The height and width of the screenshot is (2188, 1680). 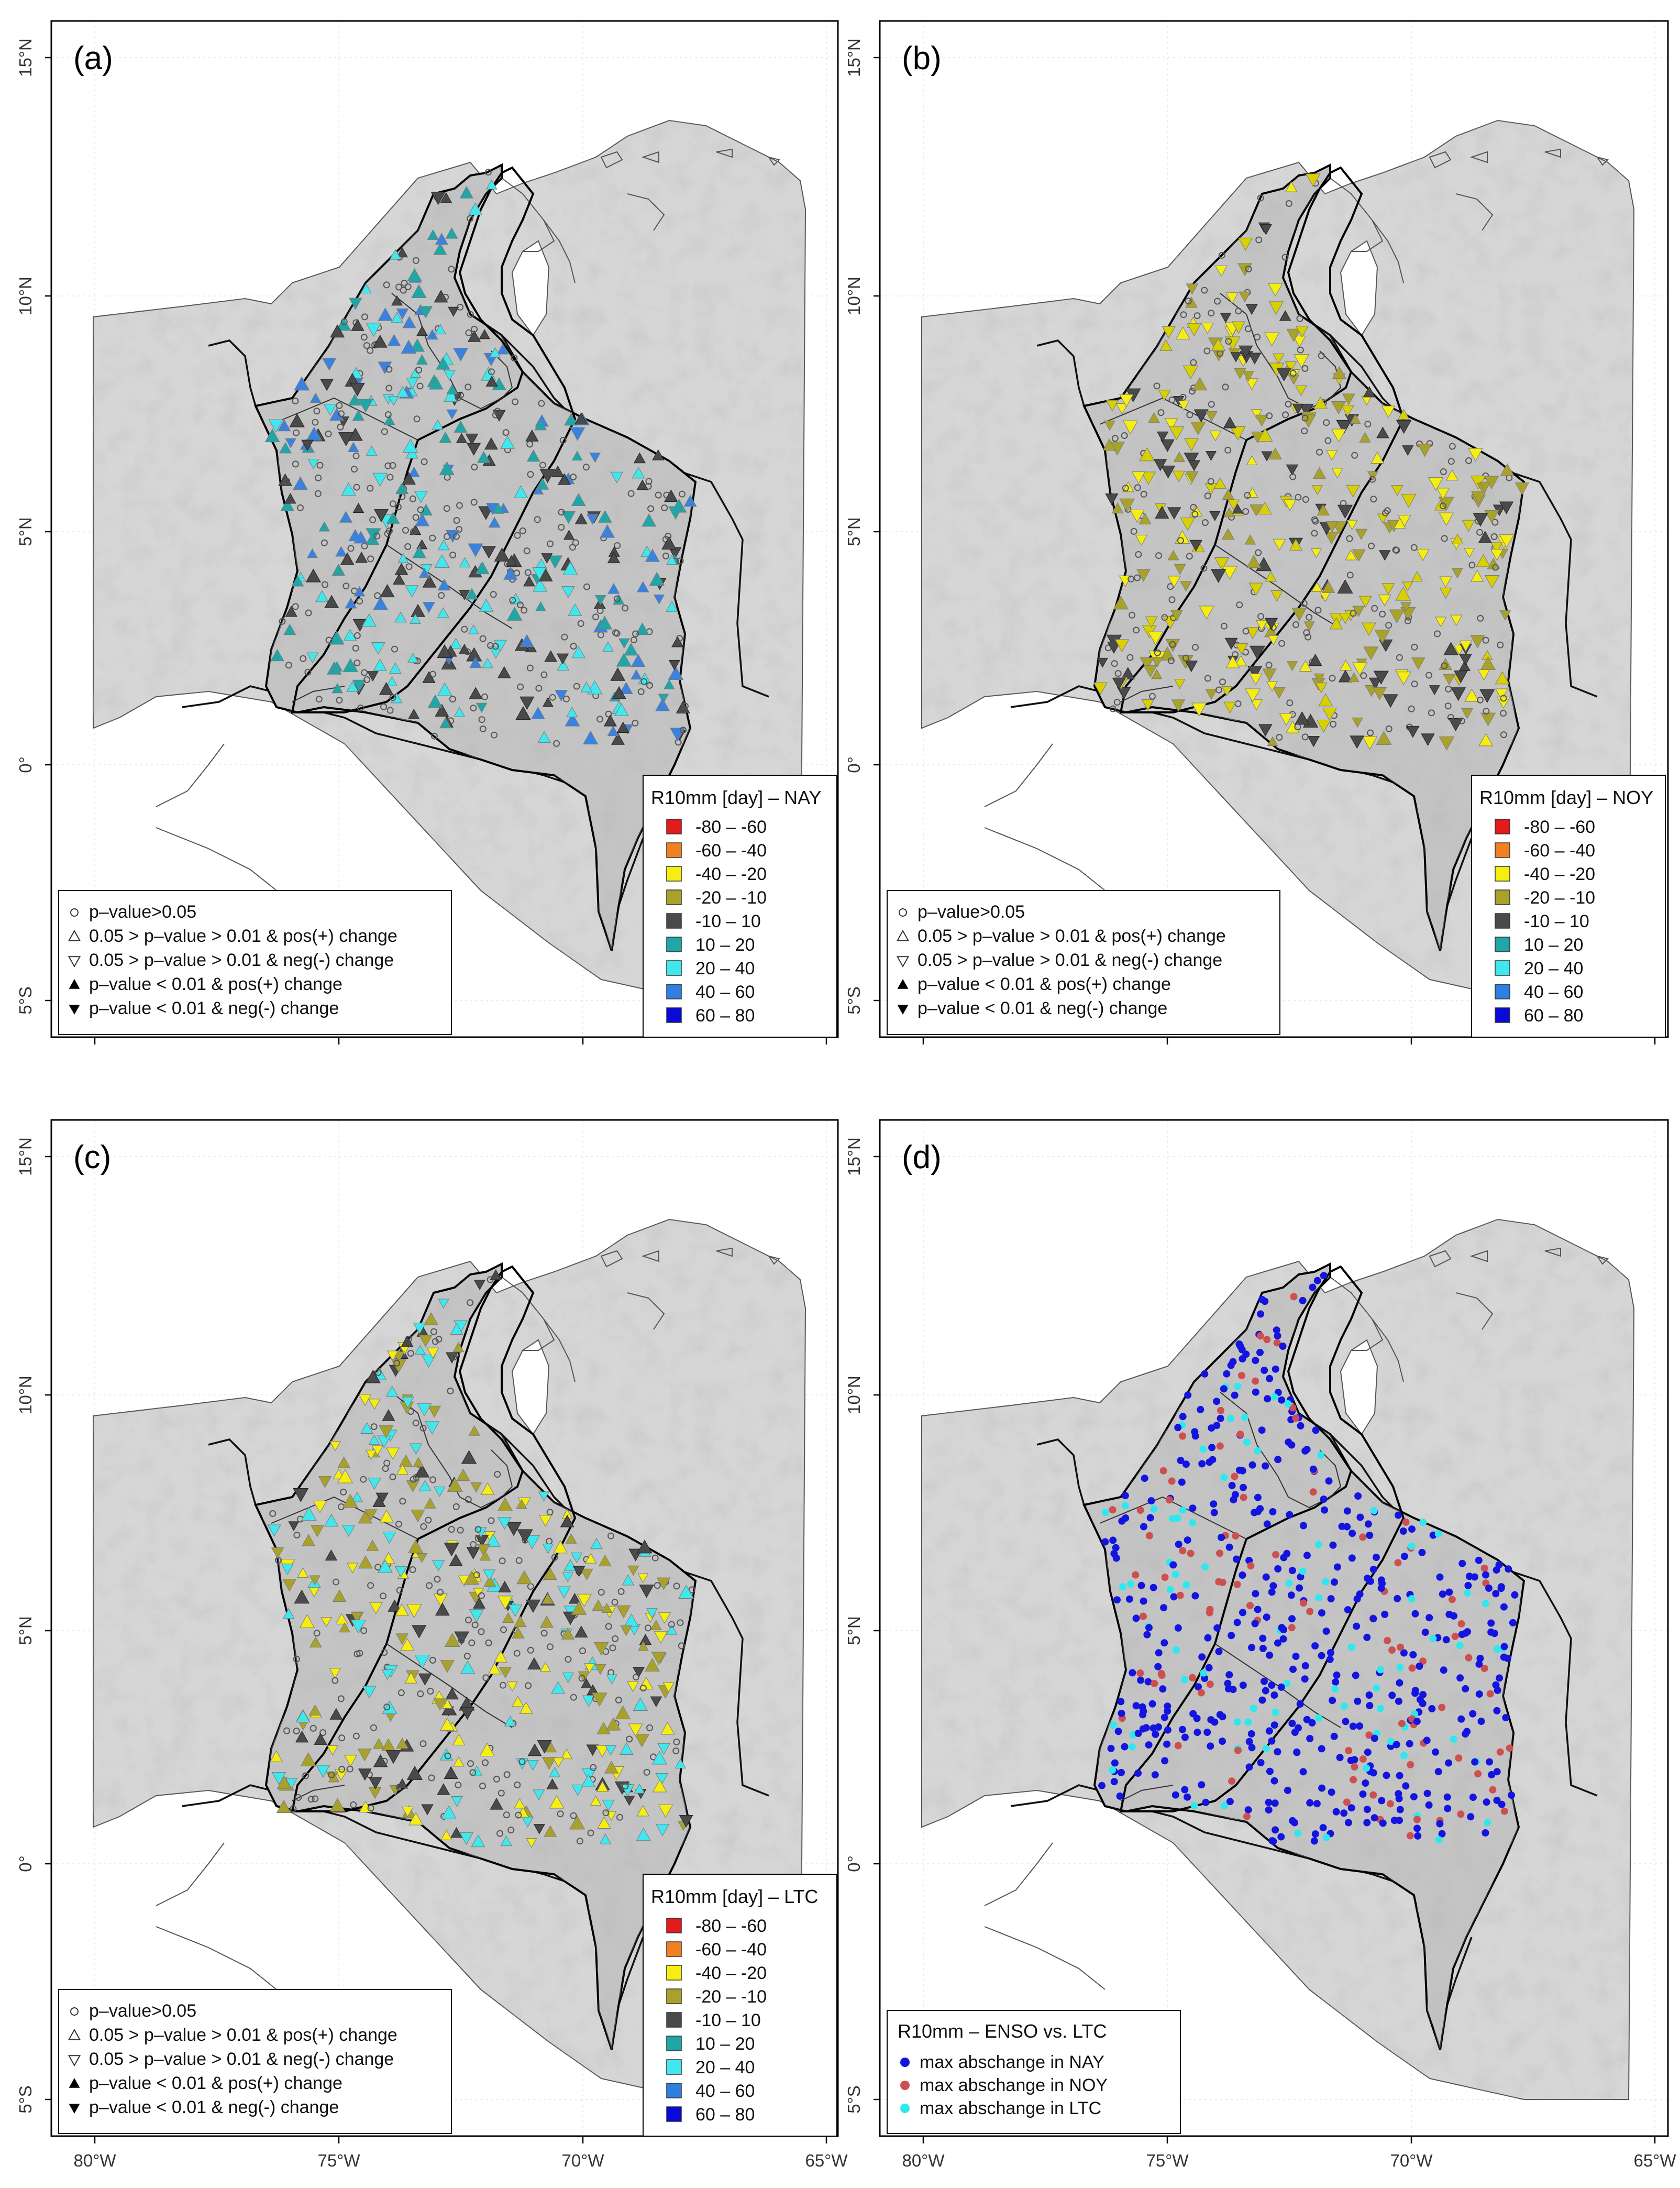 I want to click on coastlines, so click(x=1297, y=1619).